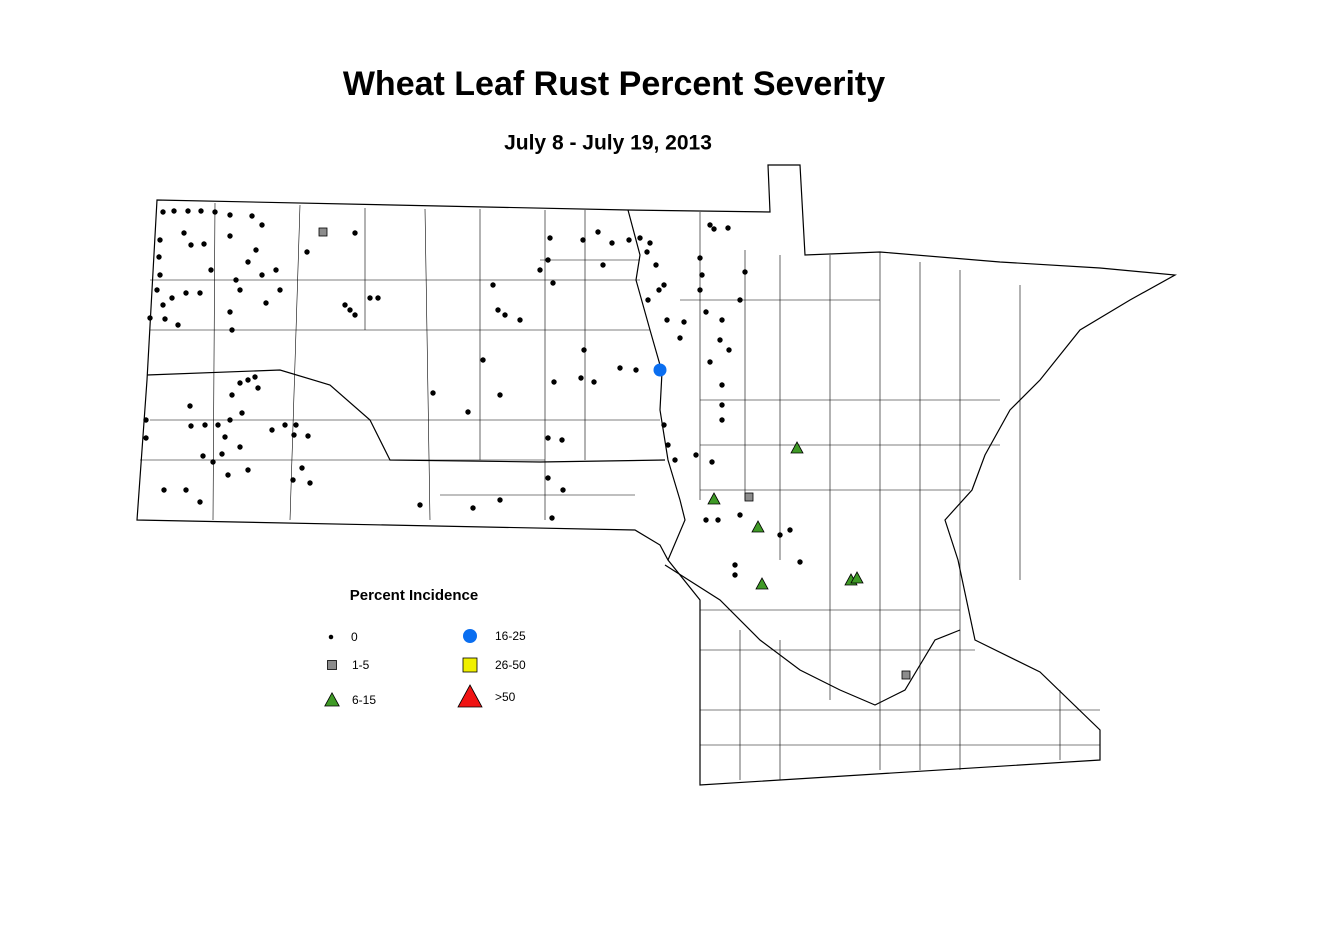 Image resolution: width=1341 pixels, height=926 pixels. Describe the element at coordinates (361, 665) in the screenshot. I see `legend-label: 1-5` at that location.